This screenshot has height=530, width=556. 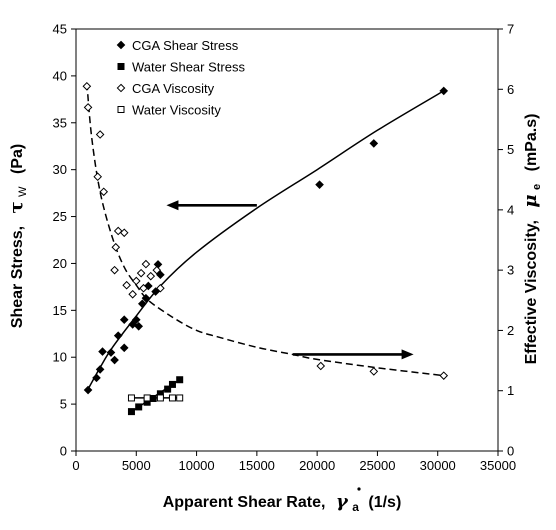 I want to click on y-right-axis-title-subscript: e, so click(x=537, y=187).